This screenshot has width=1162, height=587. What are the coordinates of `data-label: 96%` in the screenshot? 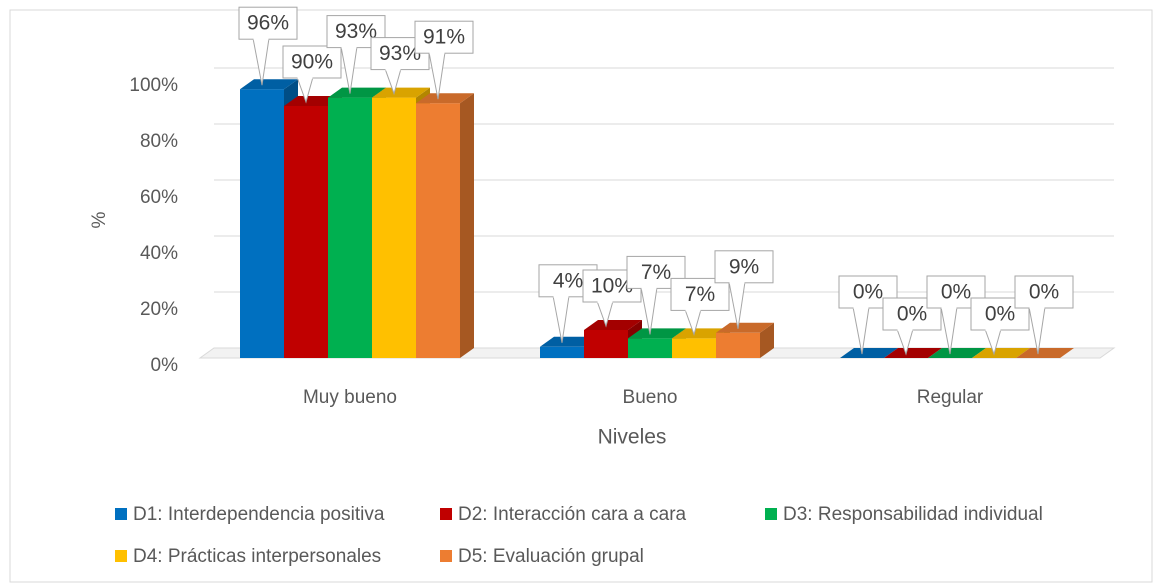 It's located at (268, 23).